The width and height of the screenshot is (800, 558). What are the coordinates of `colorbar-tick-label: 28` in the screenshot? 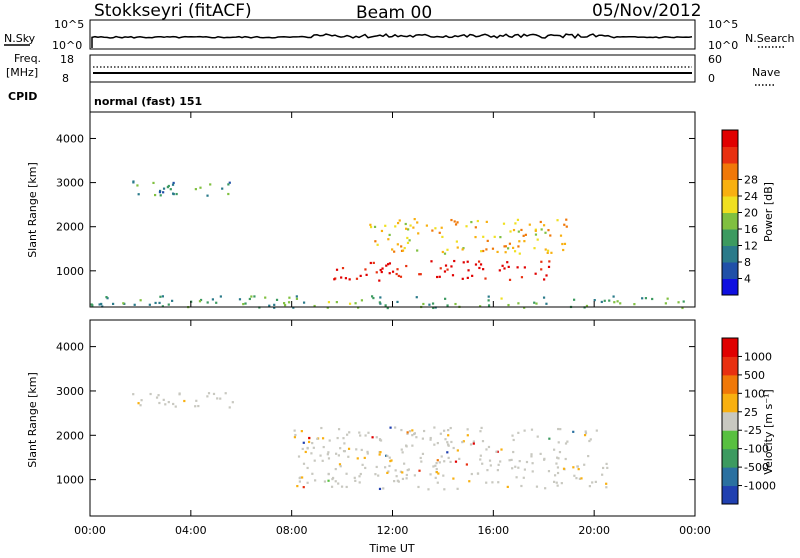 It's located at (751, 180).